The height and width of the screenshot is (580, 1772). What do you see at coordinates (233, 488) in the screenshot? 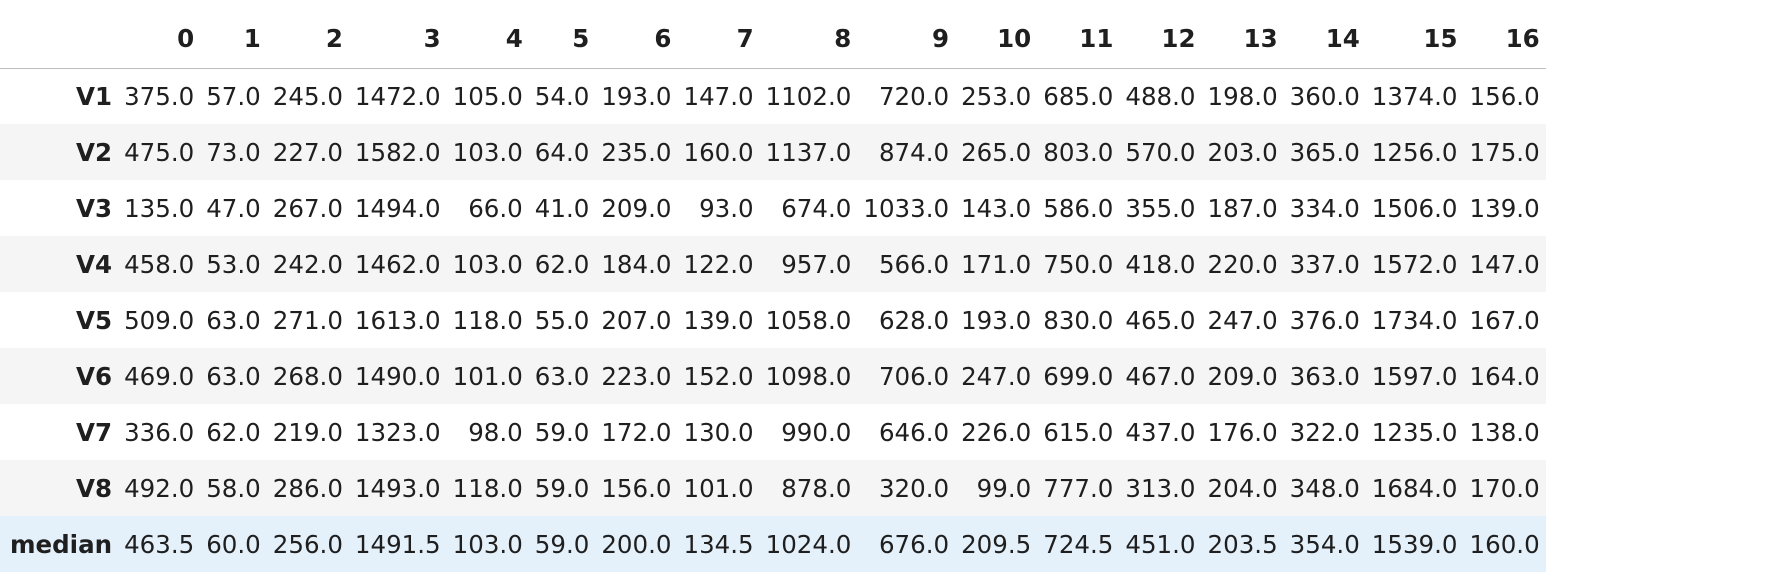
I see `table-cell: 58.0` at bounding box center [233, 488].